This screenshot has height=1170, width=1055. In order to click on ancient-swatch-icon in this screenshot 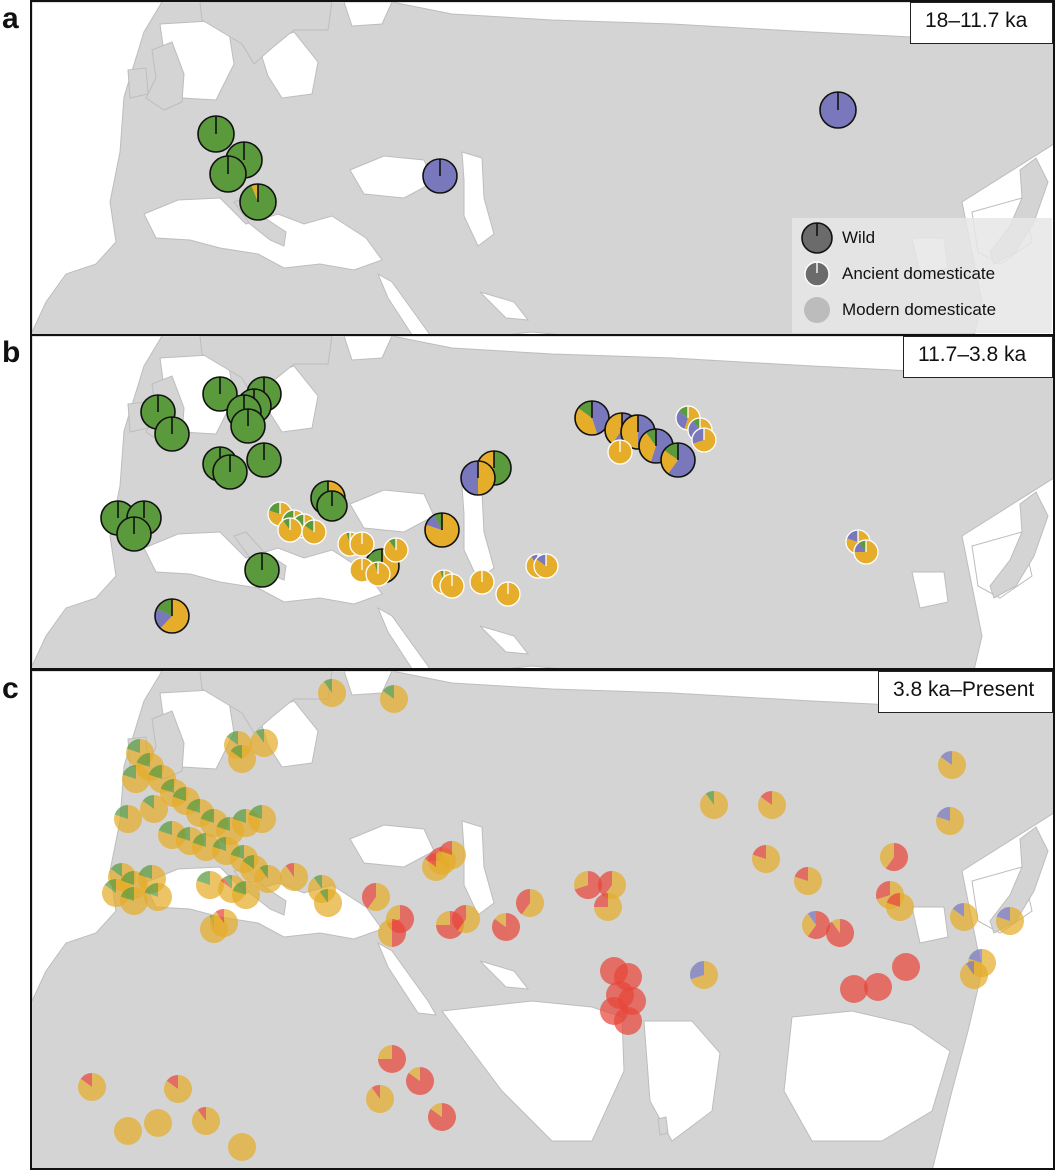, I will do `click(817, 274)`.